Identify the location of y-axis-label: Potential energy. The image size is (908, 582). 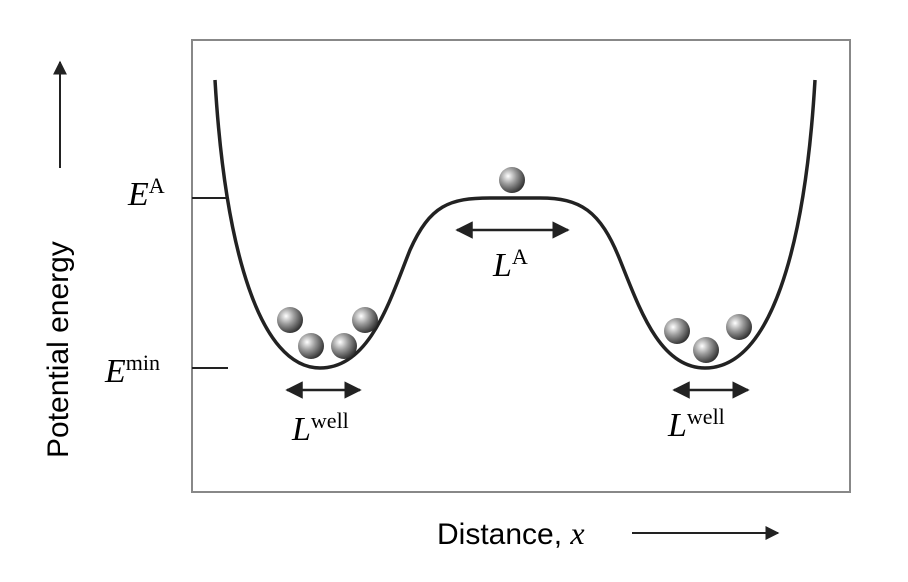
(58, 349).